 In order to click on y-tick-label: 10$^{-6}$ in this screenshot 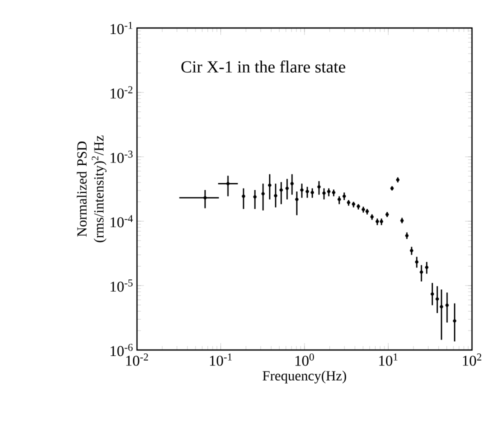, I will do `click(121, 350)`.